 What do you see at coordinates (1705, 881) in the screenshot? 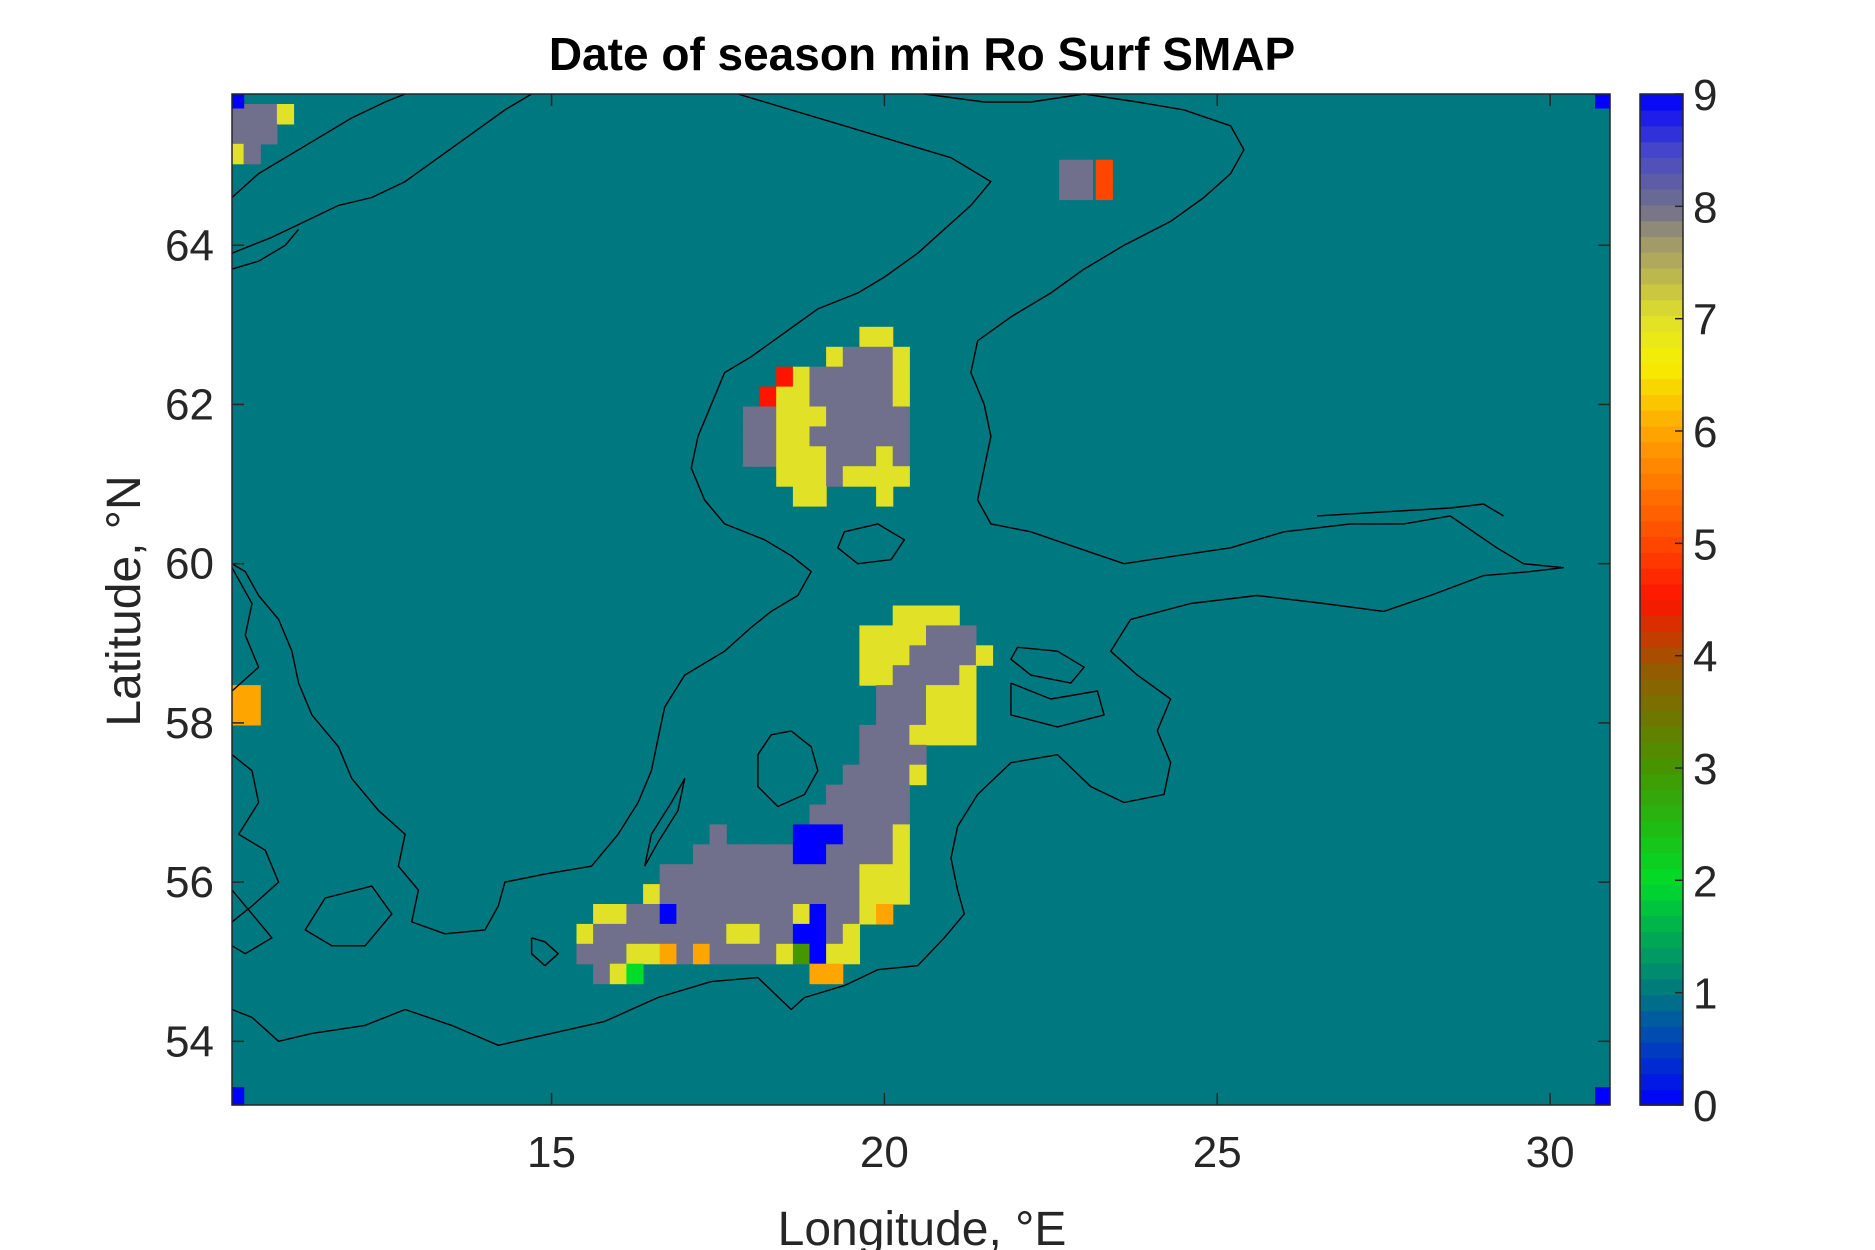
I see `colorbar-tick-label: 2` at bounding box center [1705, 881].